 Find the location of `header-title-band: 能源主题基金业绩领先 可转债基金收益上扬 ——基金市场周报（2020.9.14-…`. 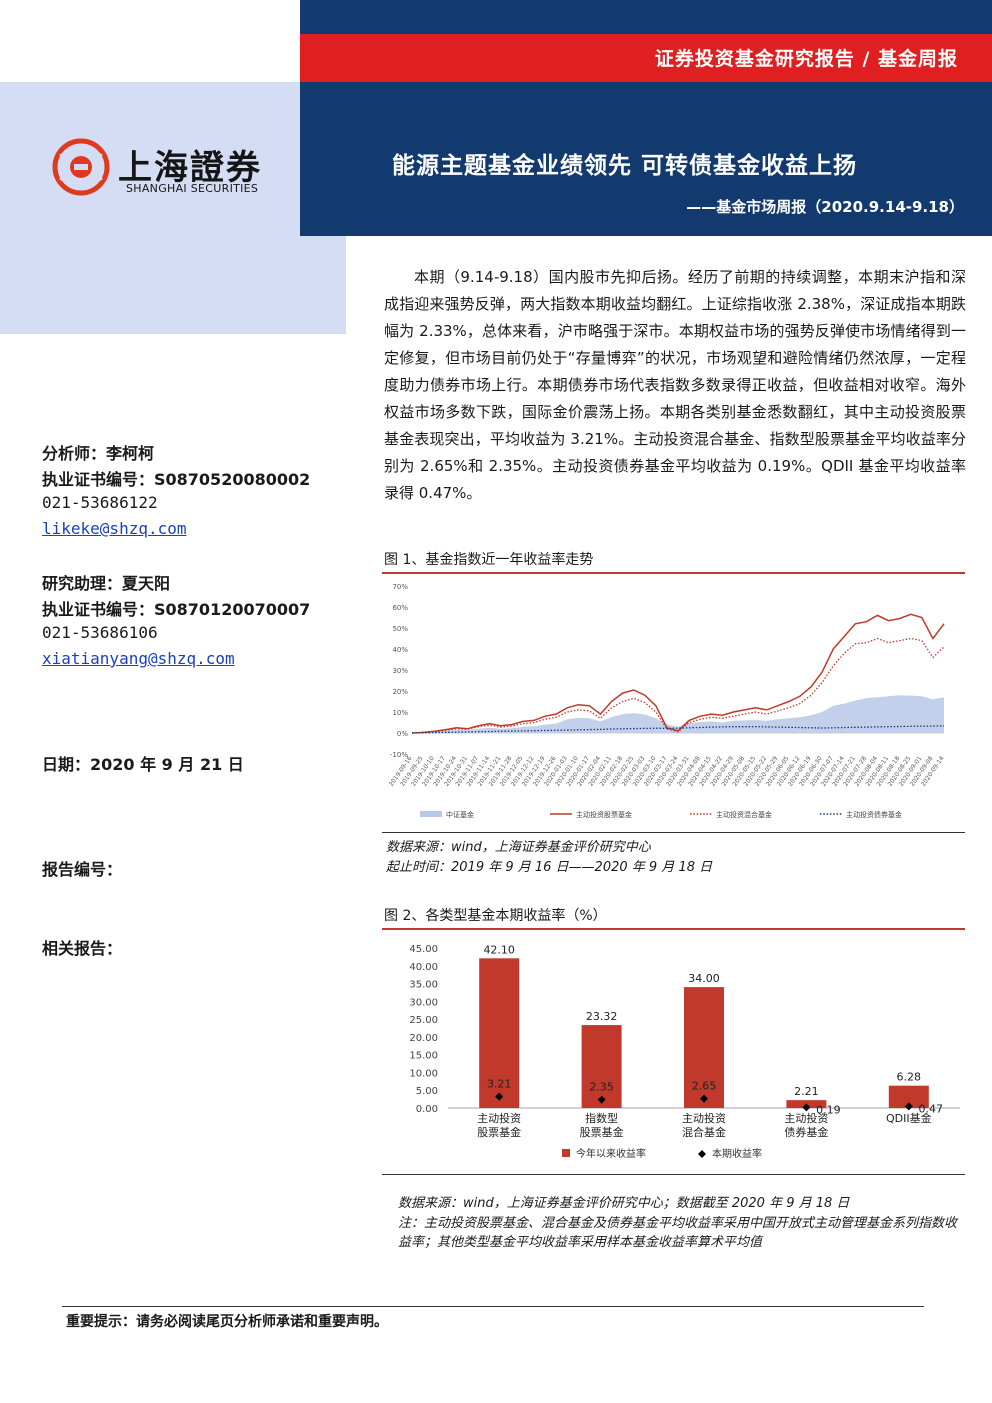

header-title-band: 能源主题基金业绩领先 可转债基金收益上扬 ——基金市场周报（2020.9.14-… is located at coordinates (646, 159).